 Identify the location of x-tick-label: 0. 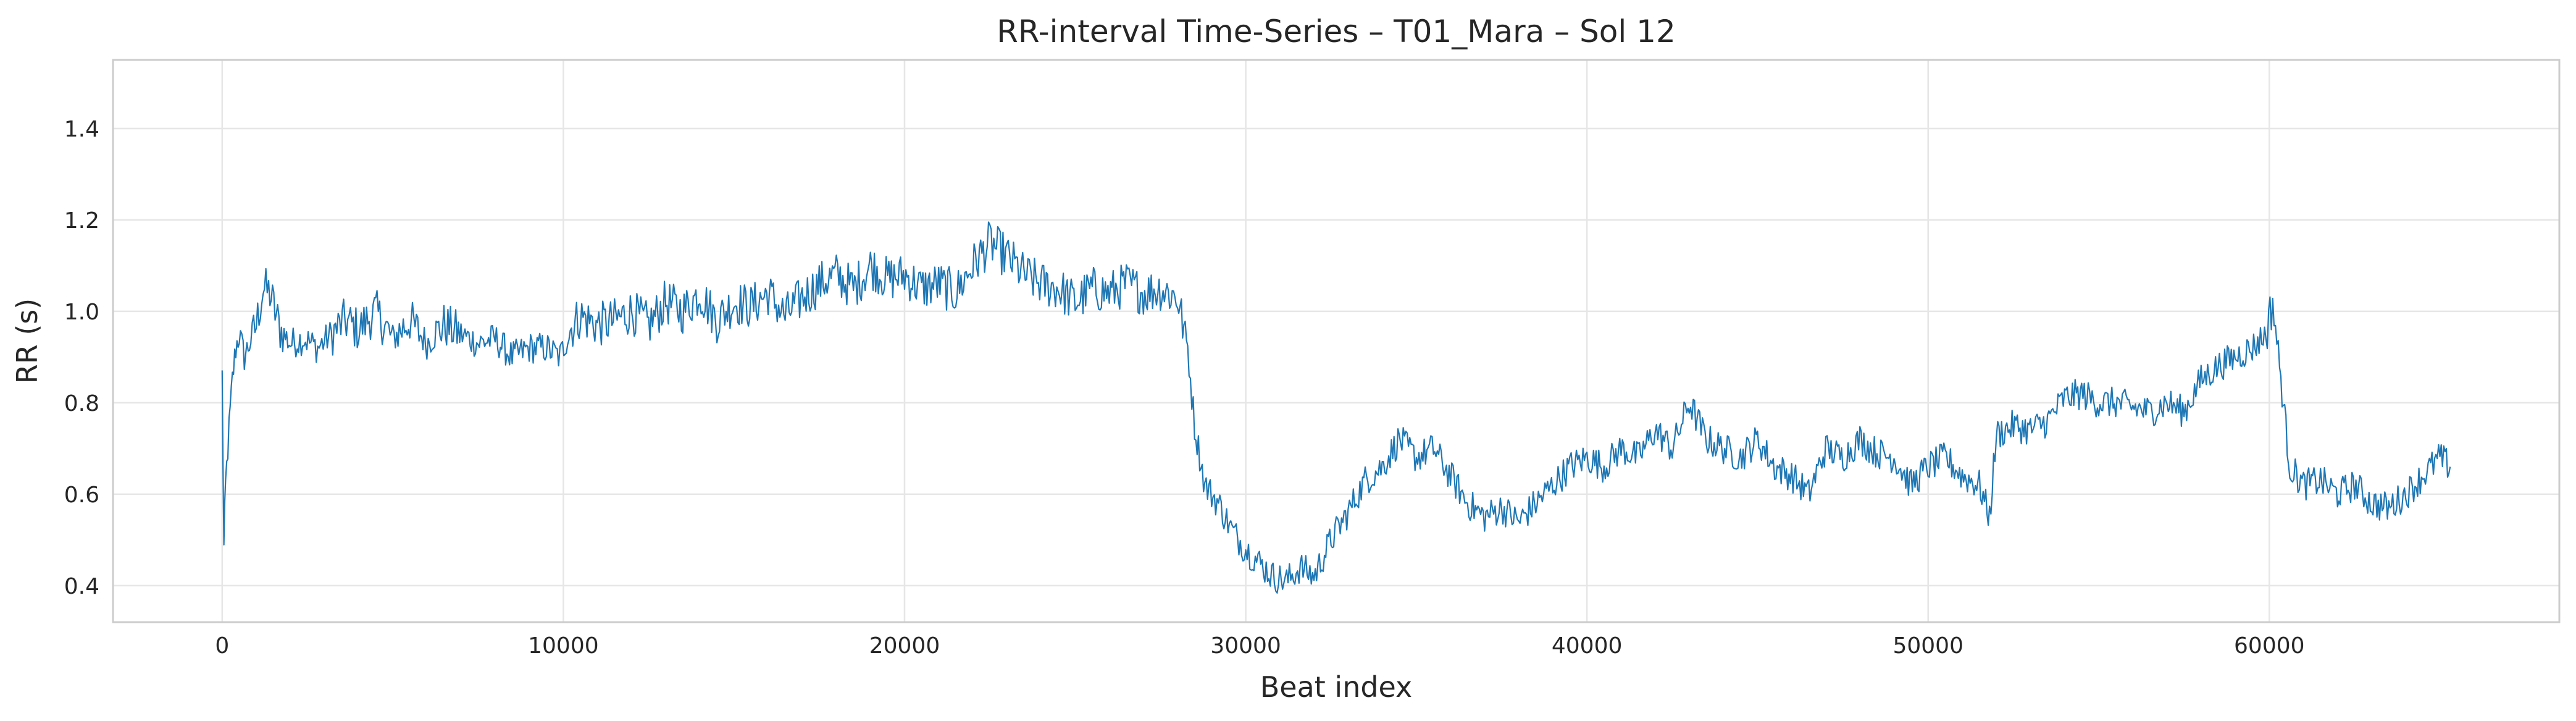
(222, 646).